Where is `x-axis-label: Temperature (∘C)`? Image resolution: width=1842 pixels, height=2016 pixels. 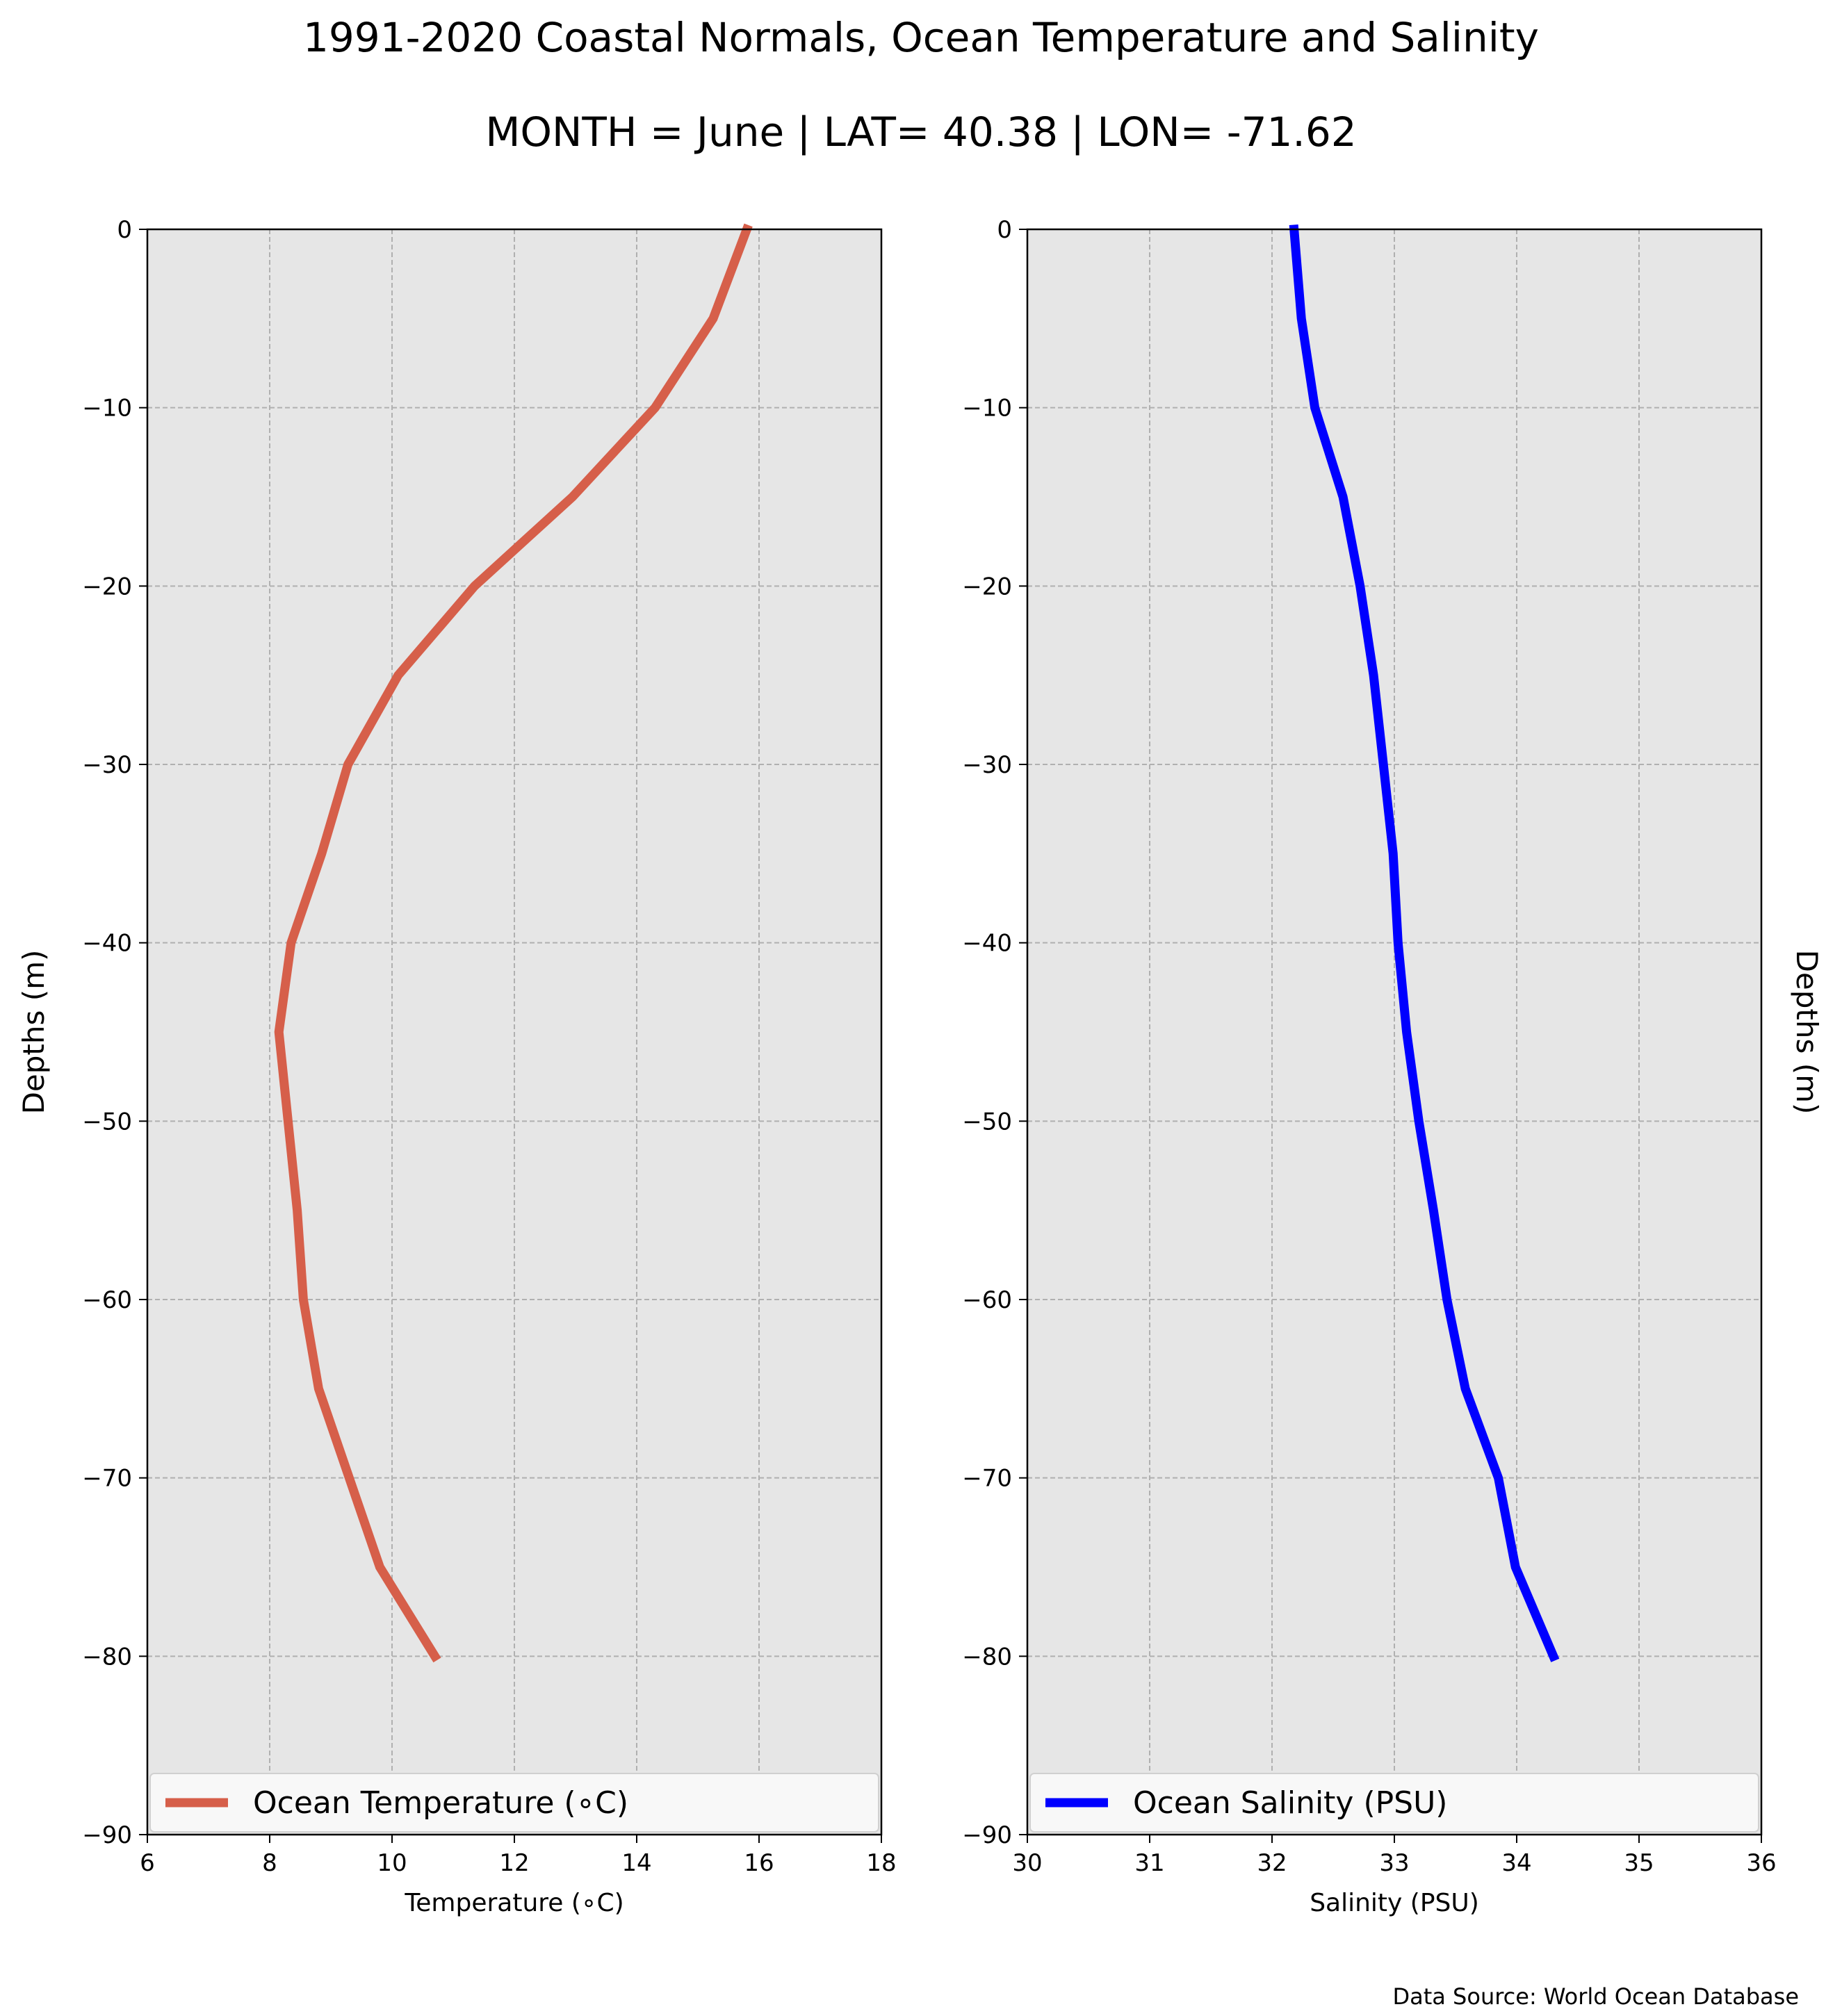 x-axis-label: Temperature (∘C) is located at coordinates (513, 1903).